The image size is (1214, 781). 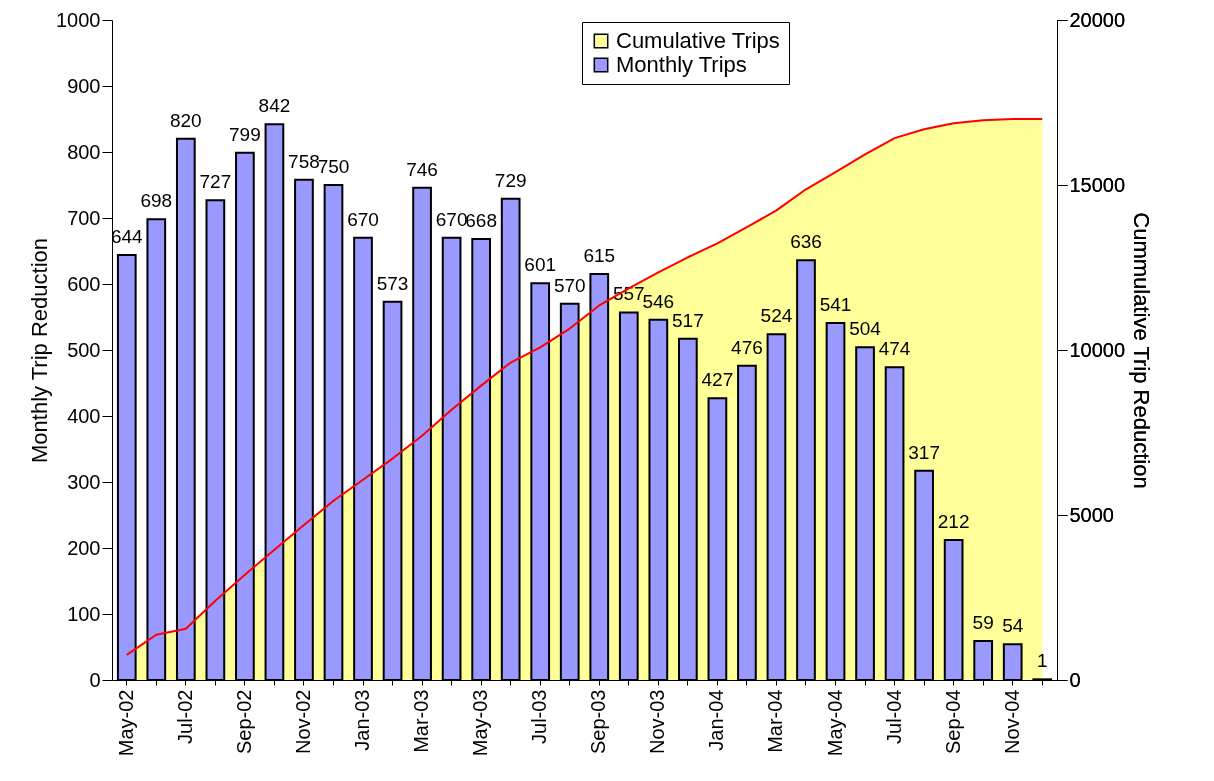 I want to click on x-tick-label: Sep-02, so click(x=243, y=721).